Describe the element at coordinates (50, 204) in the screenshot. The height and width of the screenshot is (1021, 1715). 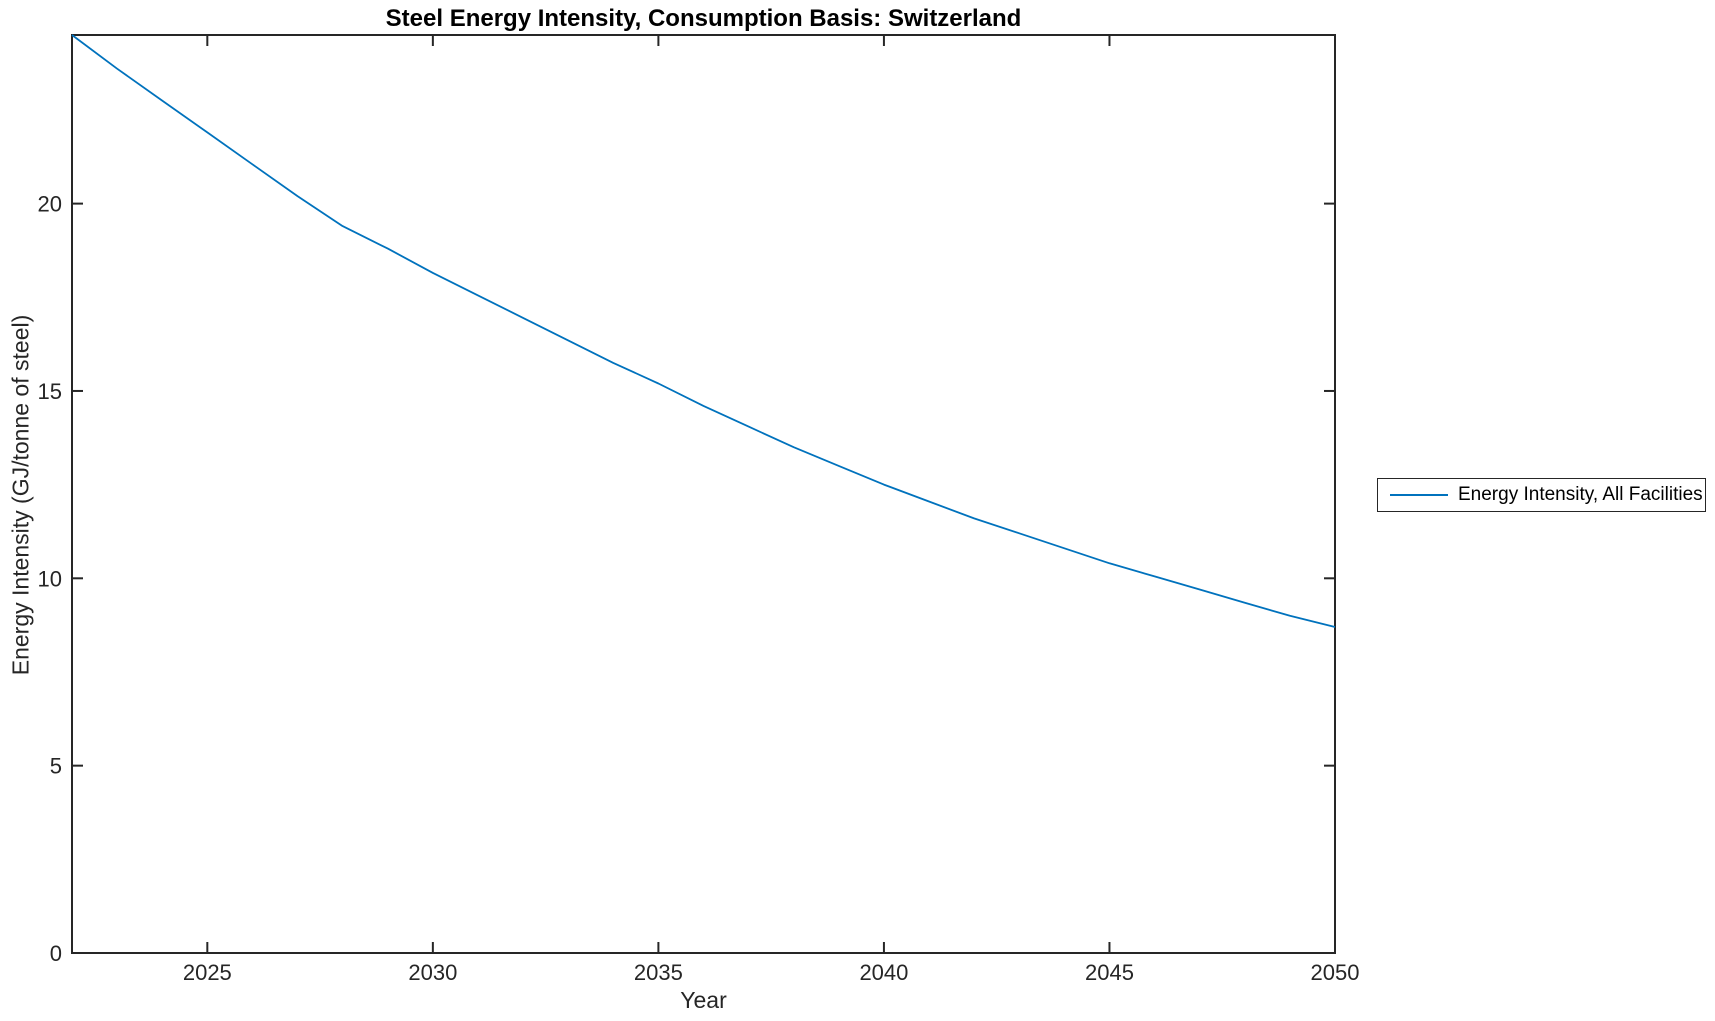
I see `y-axis-tick-label: 20` at that location.